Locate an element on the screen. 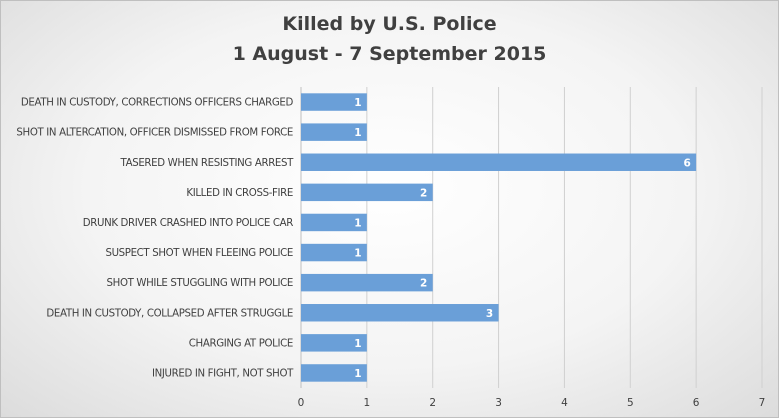  x-tick-label: 3 is located at coordinates (498, 403).